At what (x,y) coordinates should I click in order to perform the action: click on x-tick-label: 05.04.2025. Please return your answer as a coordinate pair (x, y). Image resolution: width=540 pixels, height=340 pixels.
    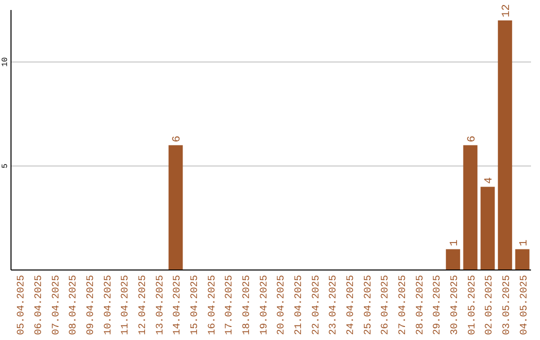
    Looking at the image, I should click on (22, 305).